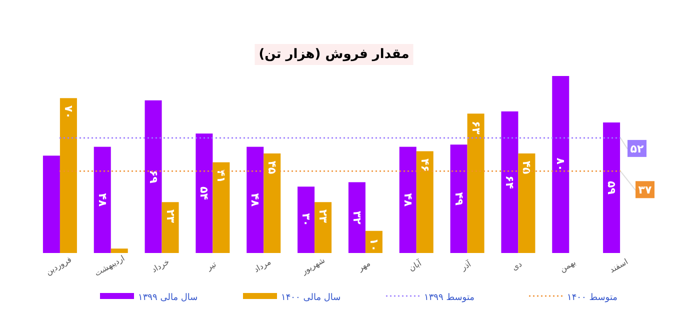 The image size is (687, 321). I want to click on data-label: ۴۶, so click(425, 165).